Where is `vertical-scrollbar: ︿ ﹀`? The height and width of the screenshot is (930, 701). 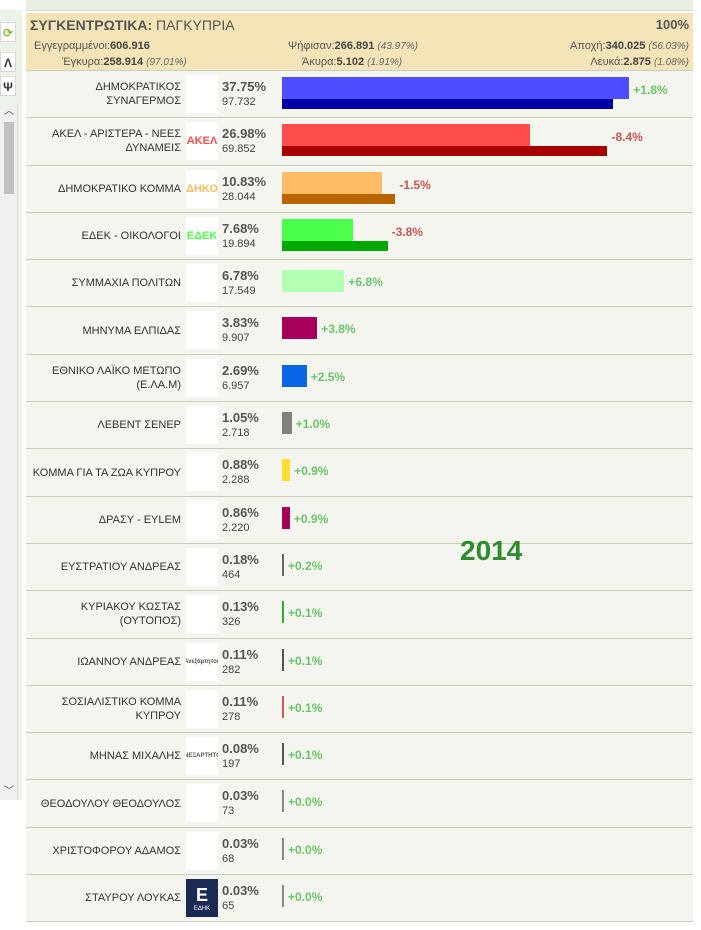 vertical-scrollbar: ︿ ﹀ is located at coordinates (9, 452).